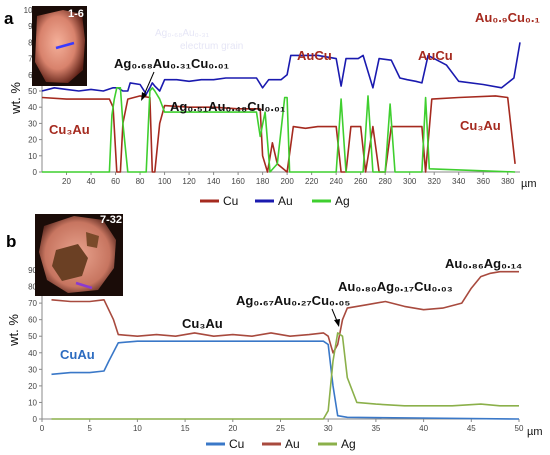 The height and width of the screenshot is (455, 550). I want to click on panel-b-xtick-label: 50, so click(519, 428).